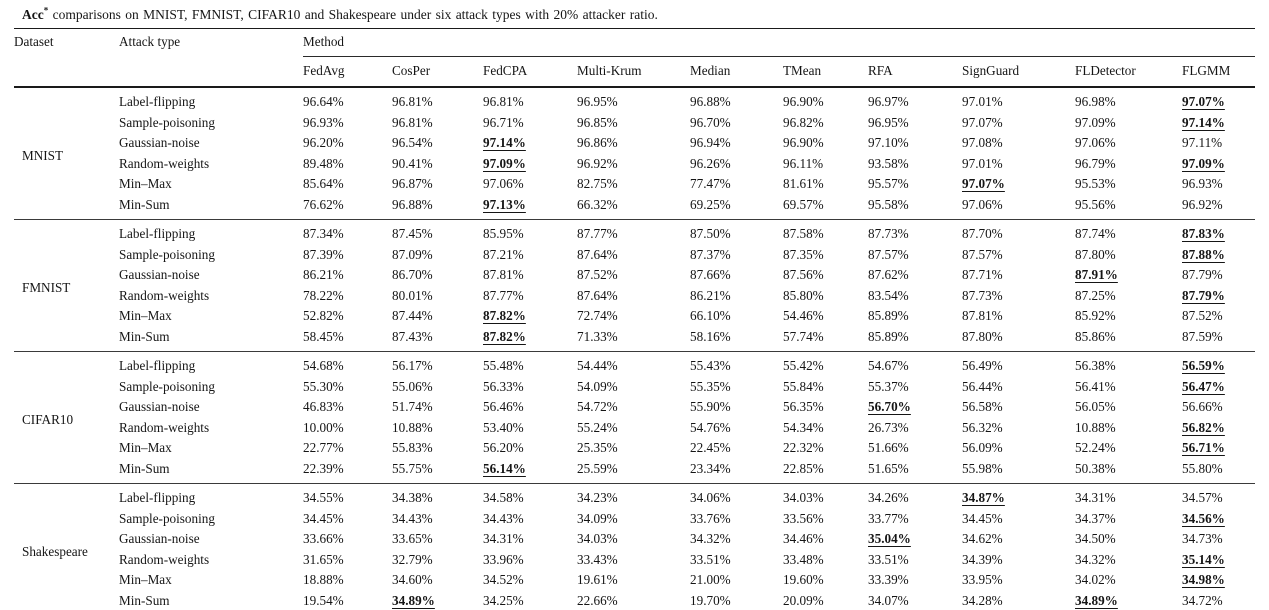 The height and width of the screenshot is (610, 1269). Describe the element at coordinates (503, 518) in the screenshot. I see `value-cell-fedcpa: 34.43%` at that location.